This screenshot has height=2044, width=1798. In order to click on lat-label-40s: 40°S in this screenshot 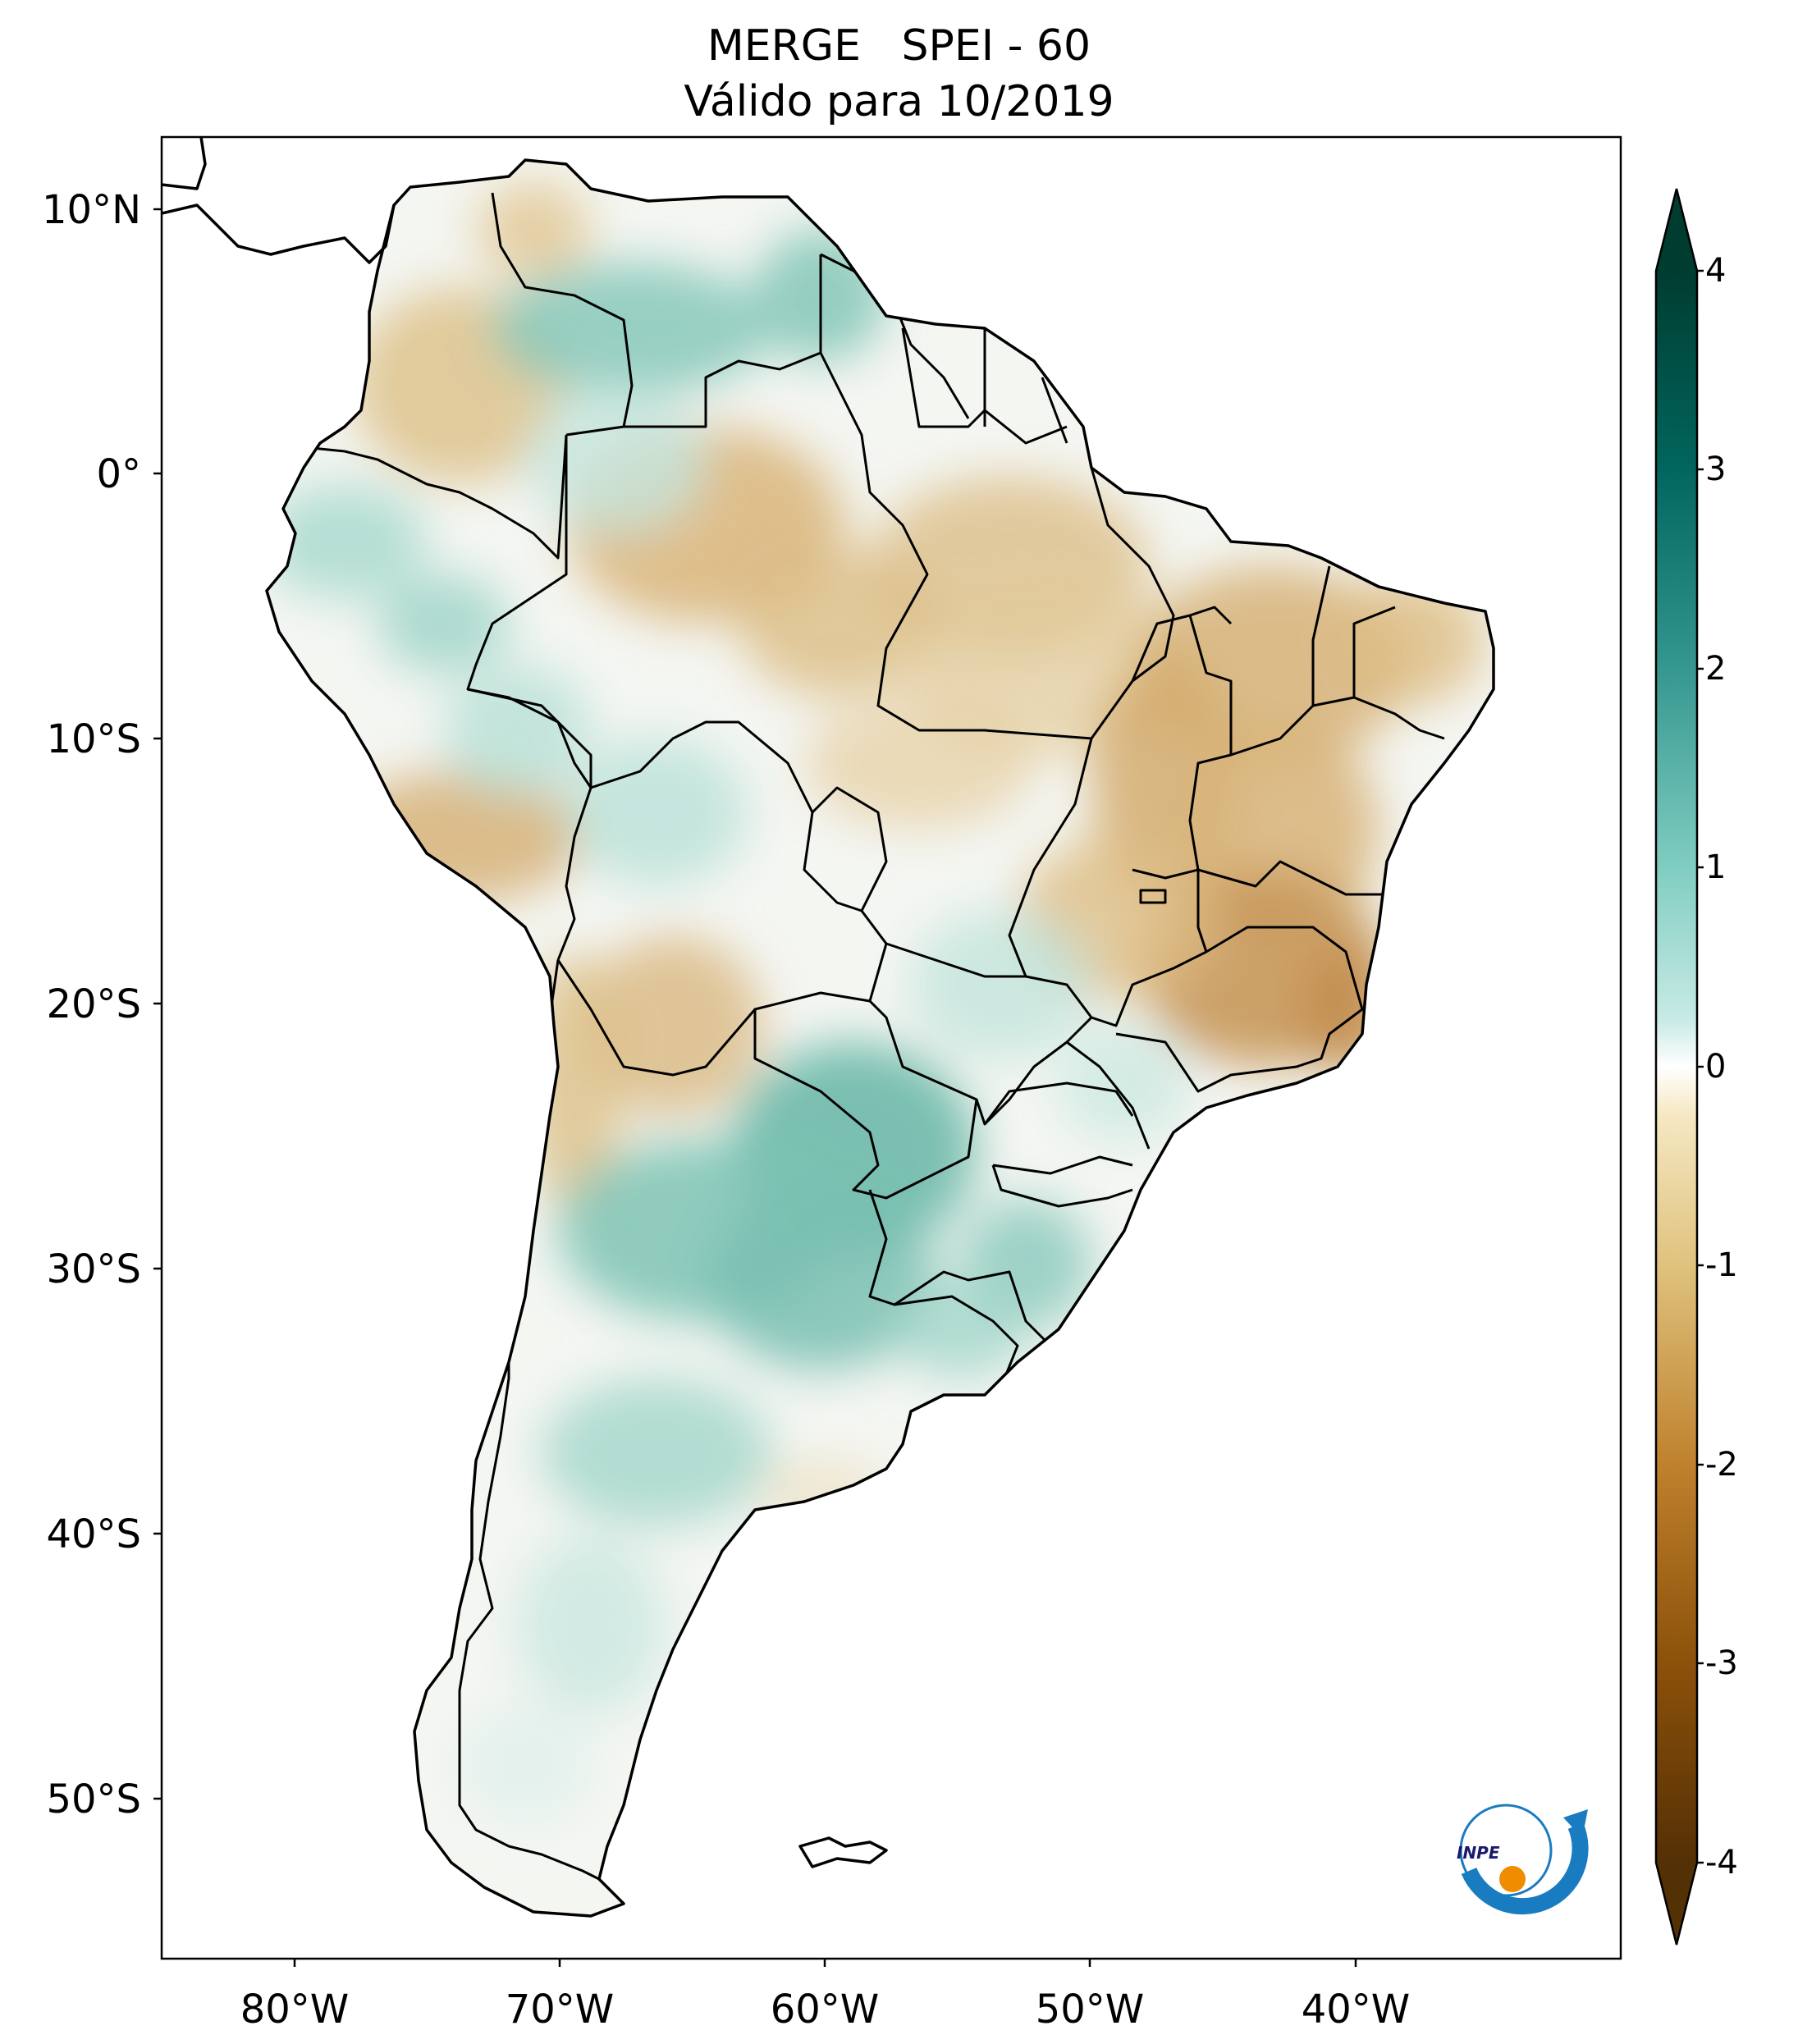, I will do `click(93, 1534)`.